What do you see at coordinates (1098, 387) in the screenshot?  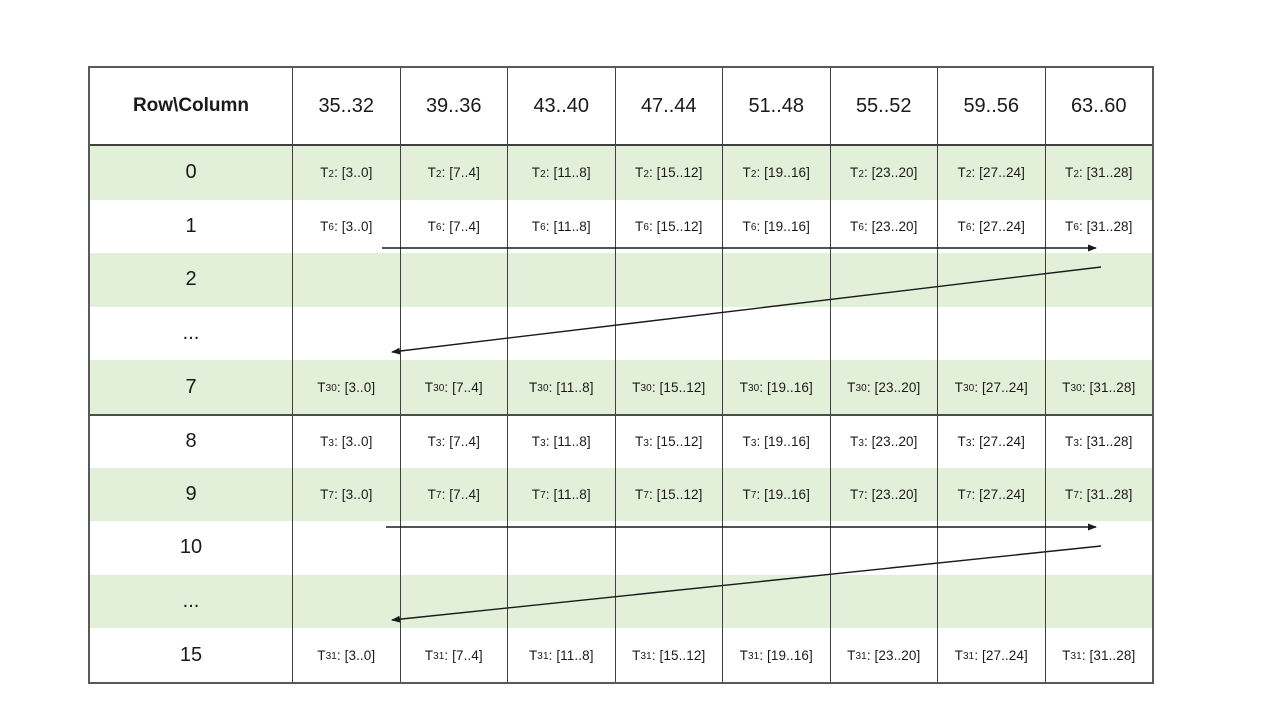 I see `table-cell: T 30: [31..28]` at bounding box center [1098, 387].